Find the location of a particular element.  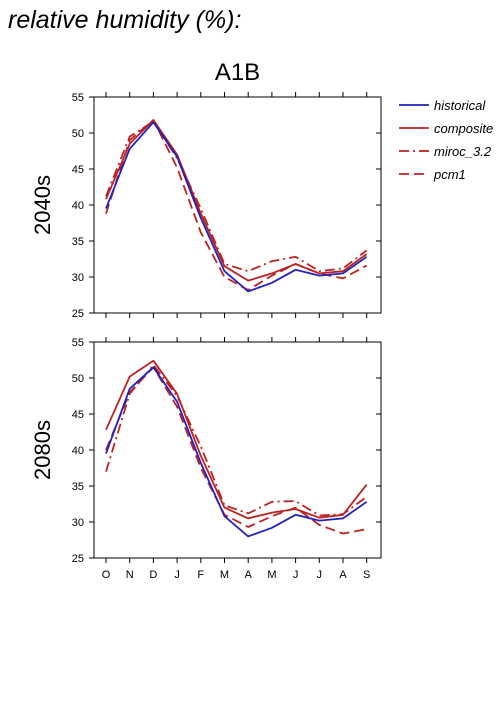

x-tick-label: N is located at coordinates (130, 575).